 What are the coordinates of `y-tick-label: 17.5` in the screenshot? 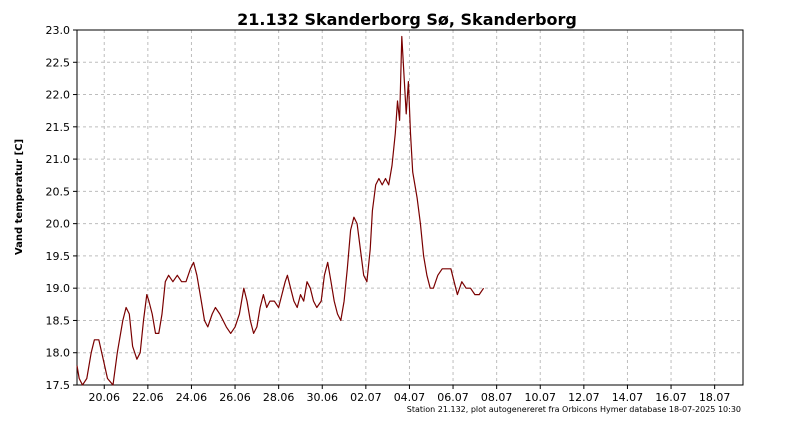 It's located at (58, 385).